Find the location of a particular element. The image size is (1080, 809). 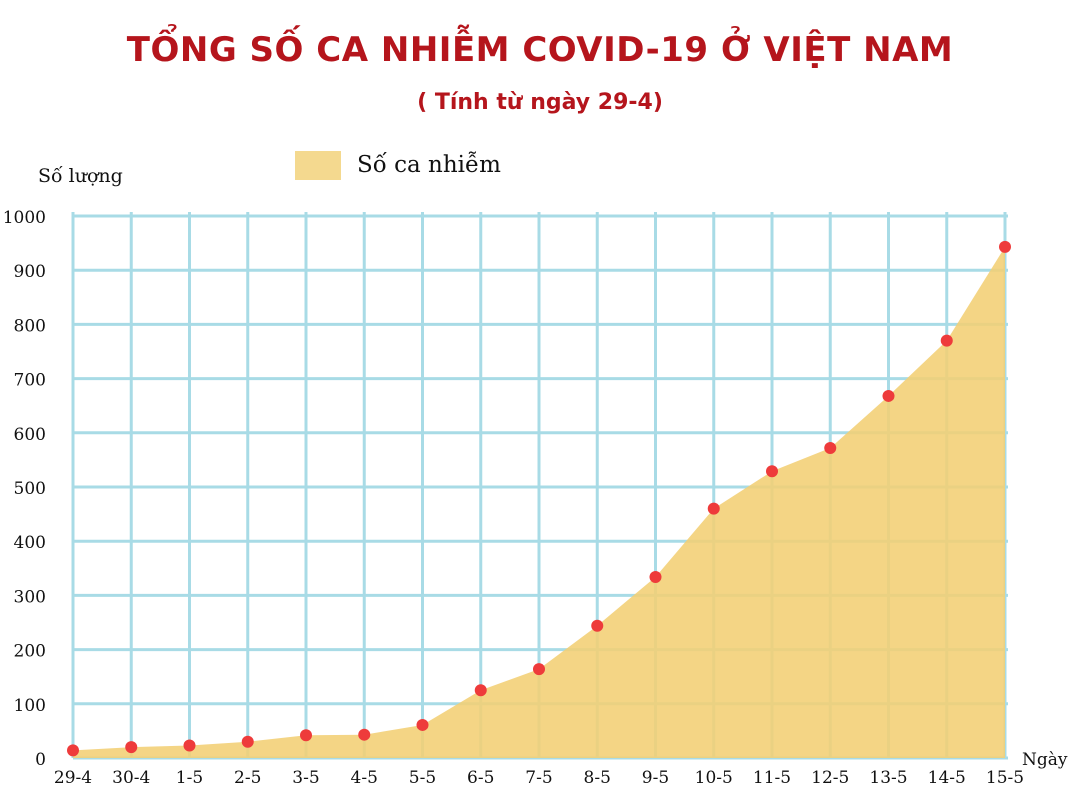

y-tick-label: 700 is located at coordinates (30, 381).